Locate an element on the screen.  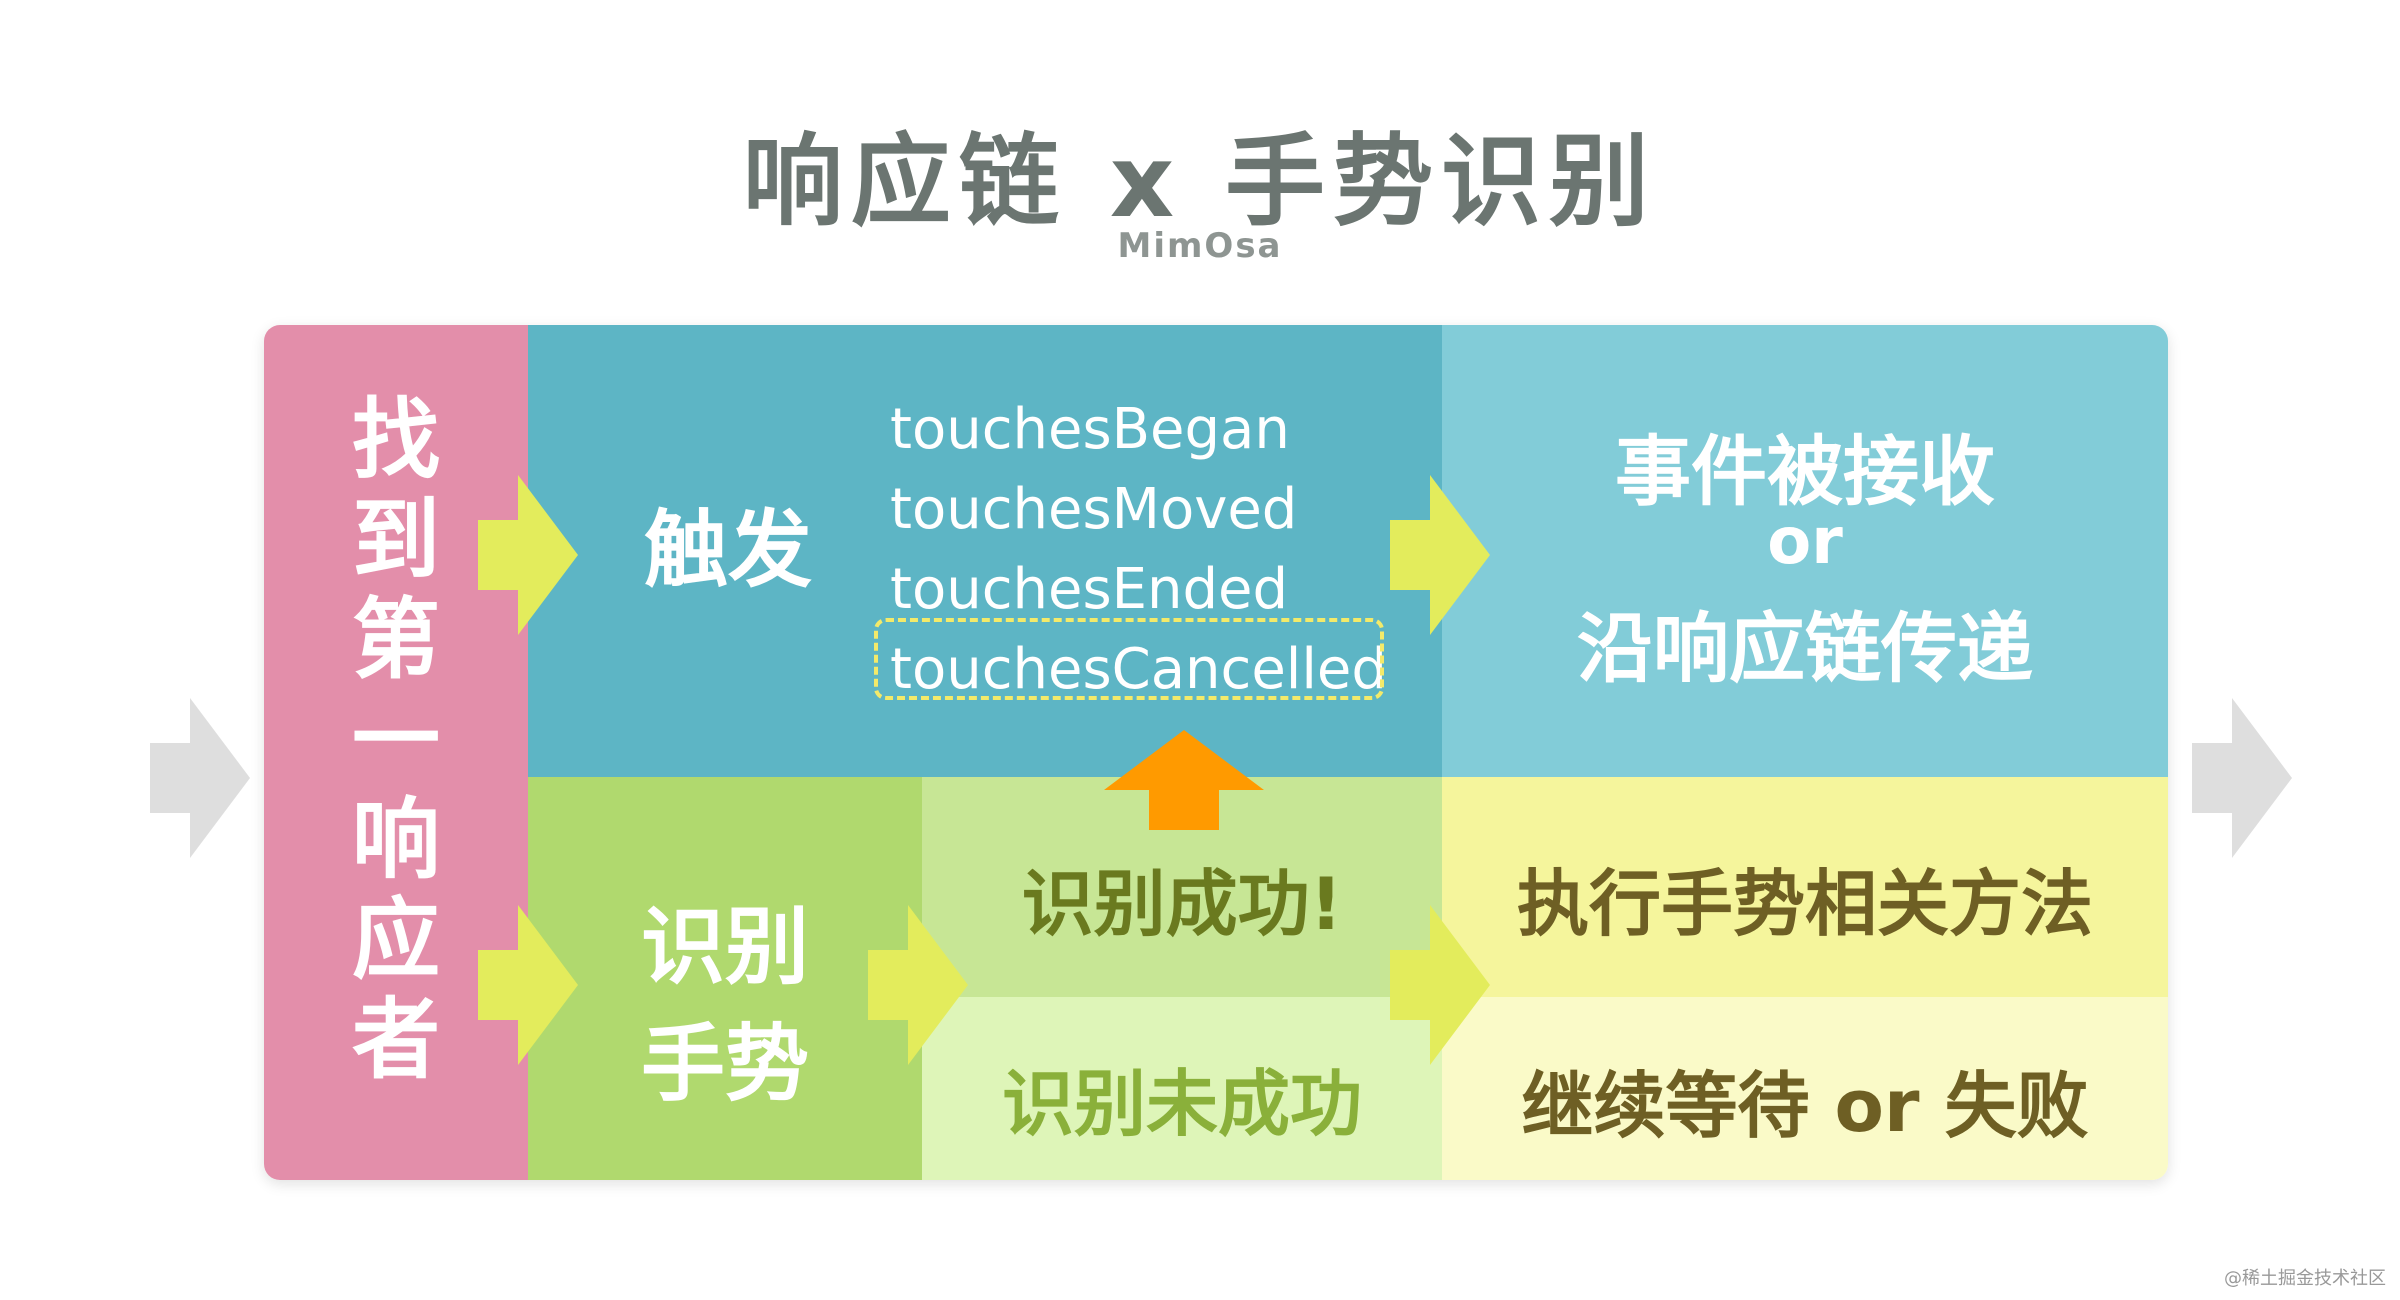
arrow-to-trigger-icon is located at coordinates (528, 555).